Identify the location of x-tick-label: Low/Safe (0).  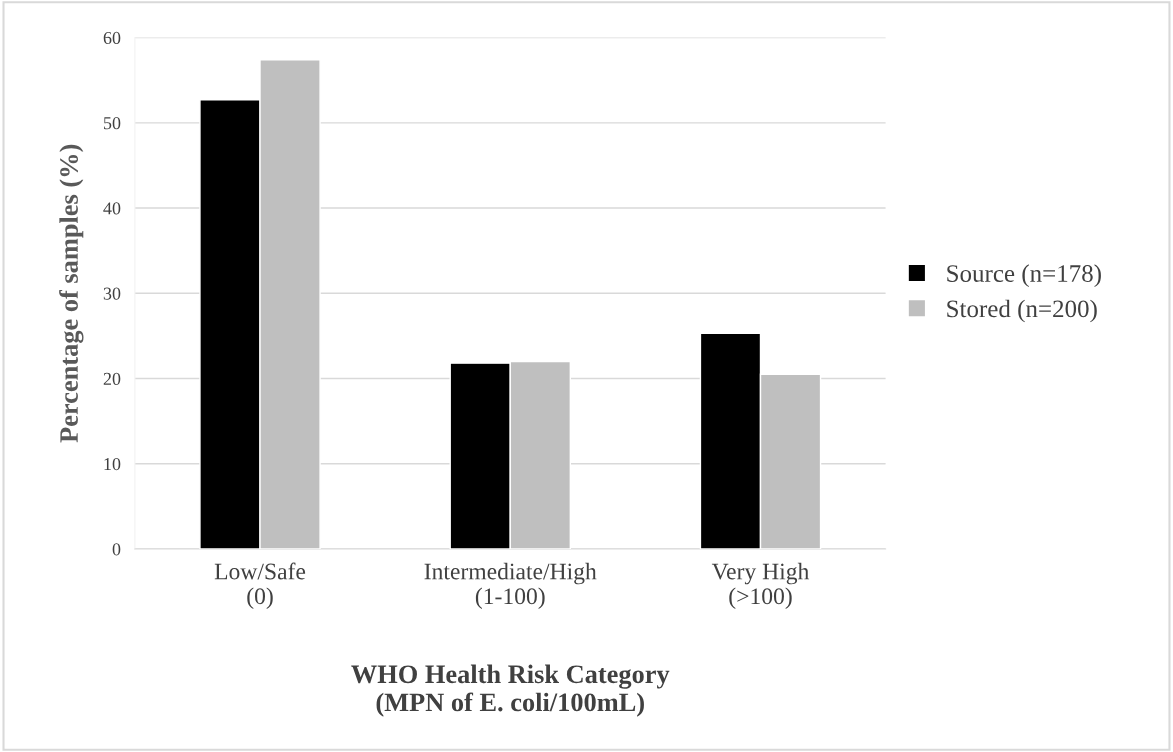
(260, 585).